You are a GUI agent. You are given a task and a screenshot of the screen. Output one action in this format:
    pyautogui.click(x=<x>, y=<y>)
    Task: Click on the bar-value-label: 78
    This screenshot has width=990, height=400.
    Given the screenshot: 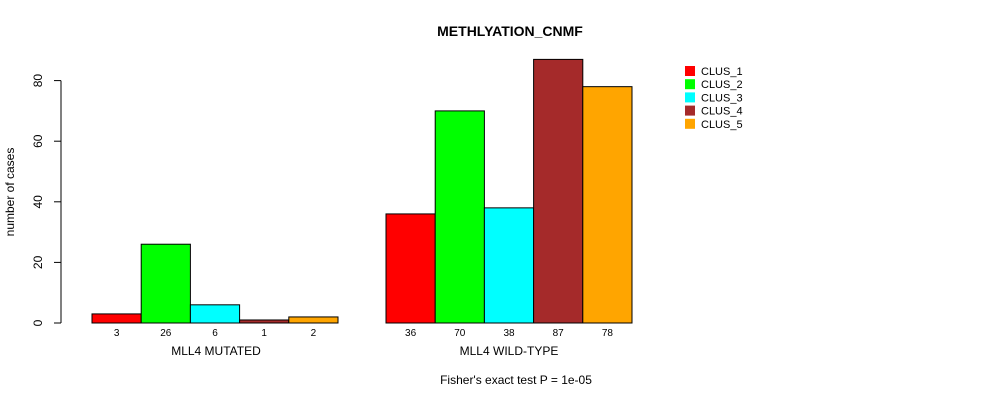 What is the action you would take?
    pyautogui.click(x=608, y=333)
    